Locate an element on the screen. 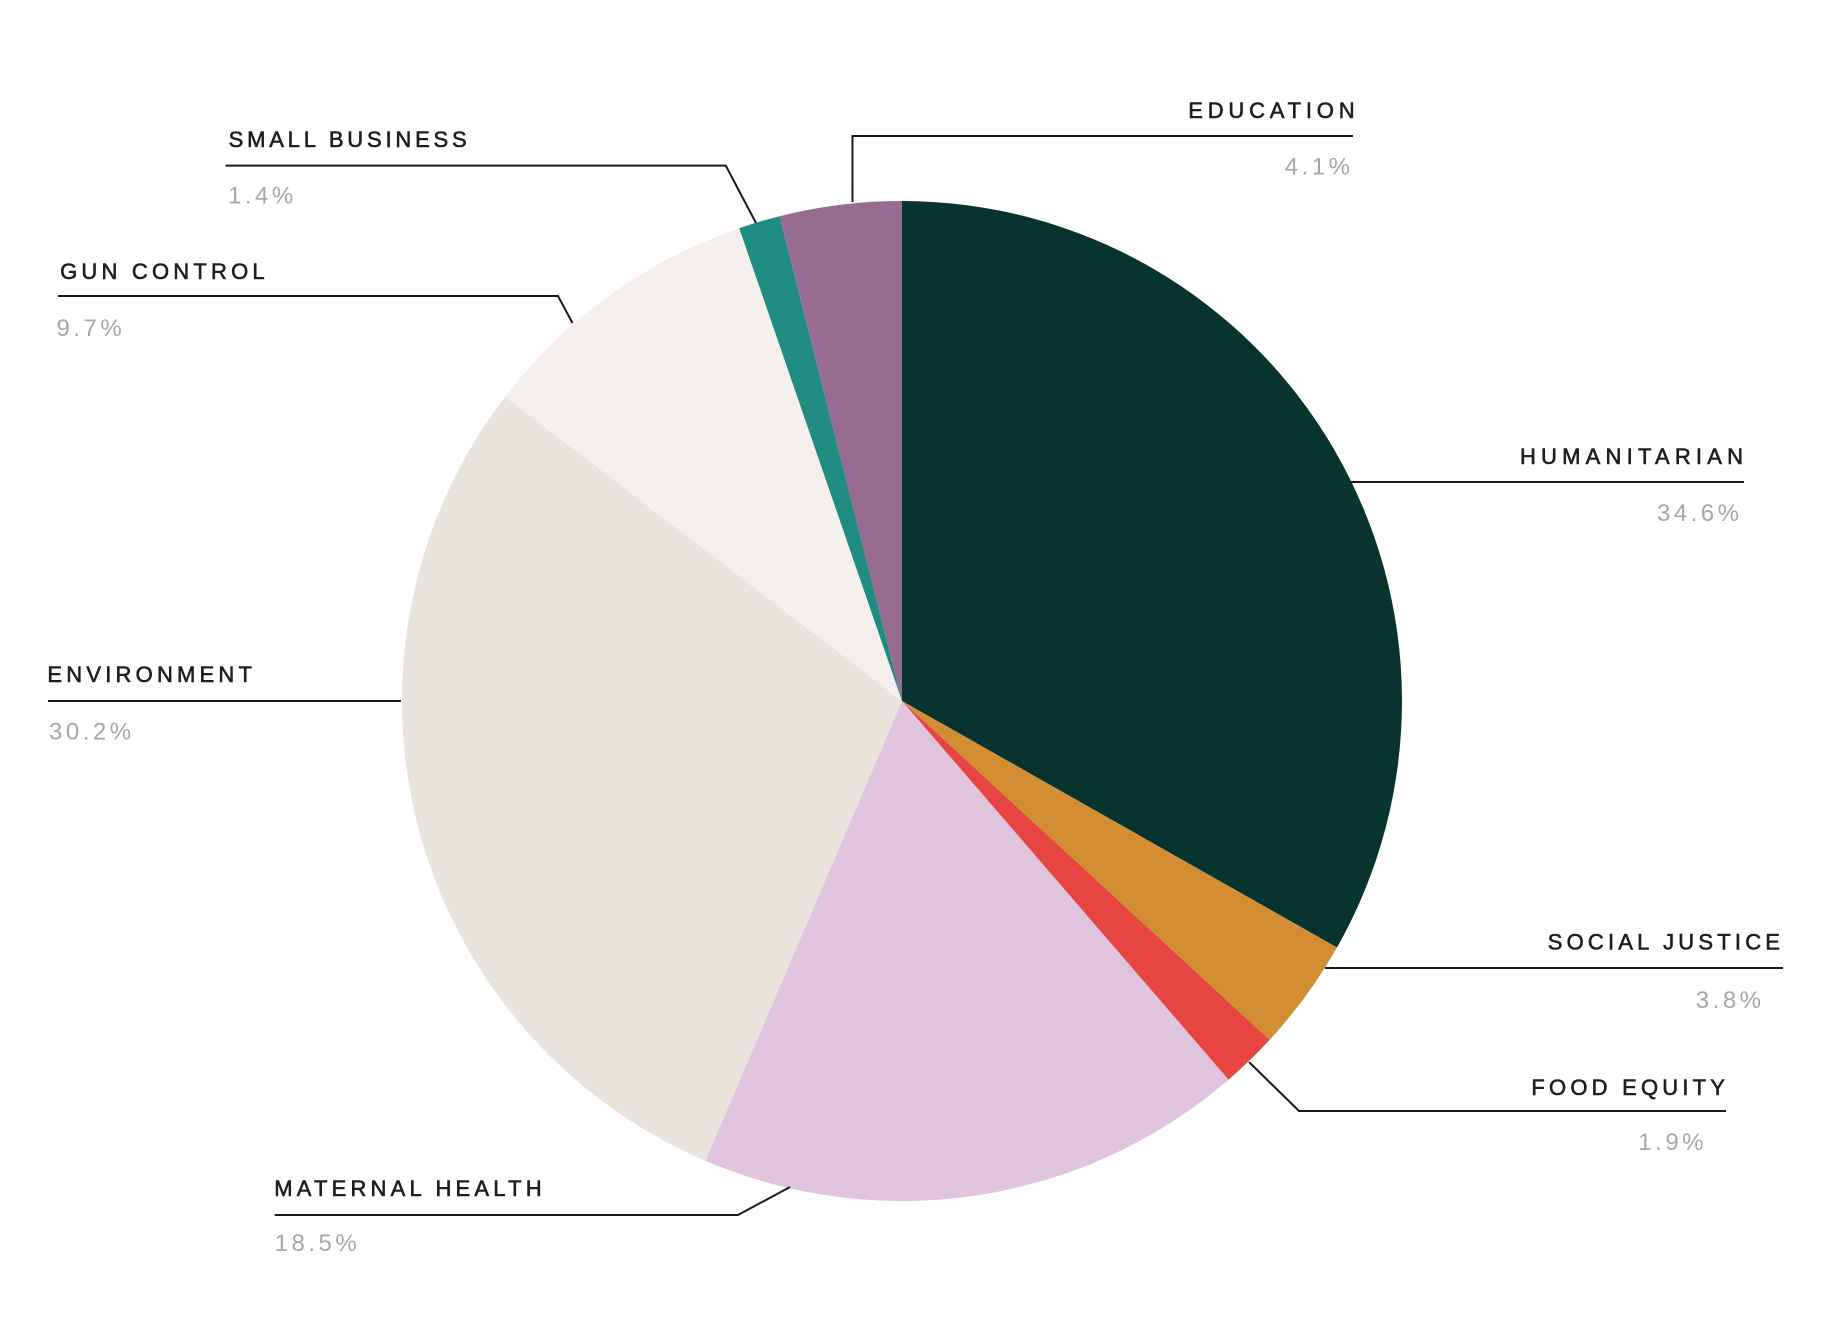 This screenshot has width=1840, height=1341. svg-text: ENVIRONMENT is located at coordinates (151, 674).